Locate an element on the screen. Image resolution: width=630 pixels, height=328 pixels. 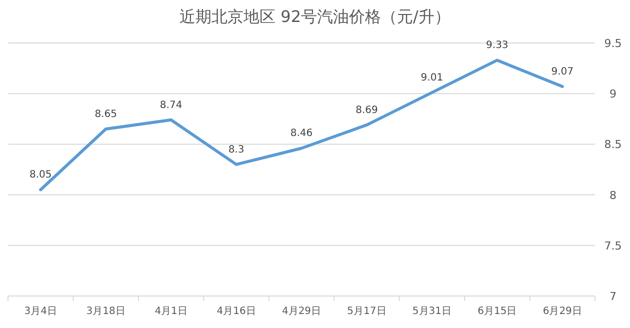
y-tick-label: 7.5 is located at coordinates (613, 245).